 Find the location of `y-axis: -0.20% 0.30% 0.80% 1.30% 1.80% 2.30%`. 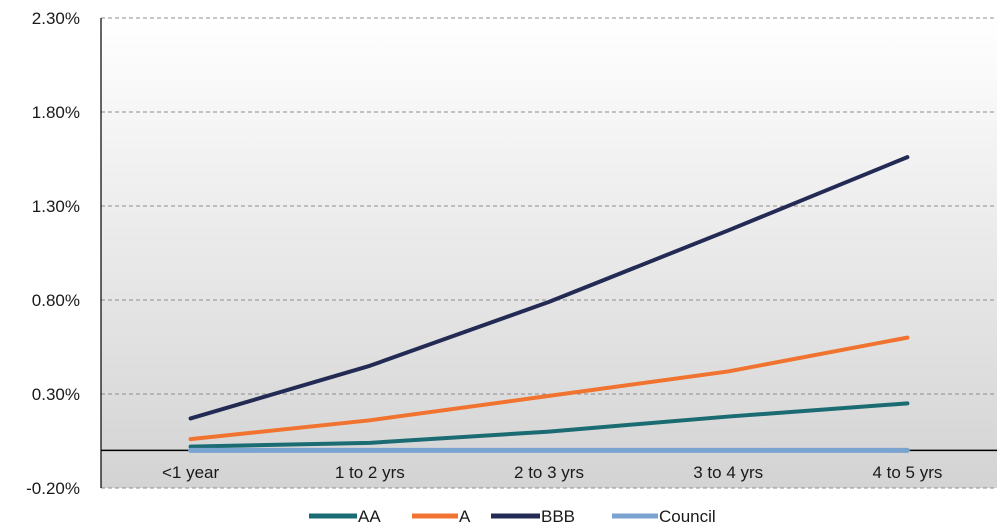

y-axis: -0.20% 0.30% 0.80% 1.30% 1.80% 2.30% is located at coordinates (64, 253).